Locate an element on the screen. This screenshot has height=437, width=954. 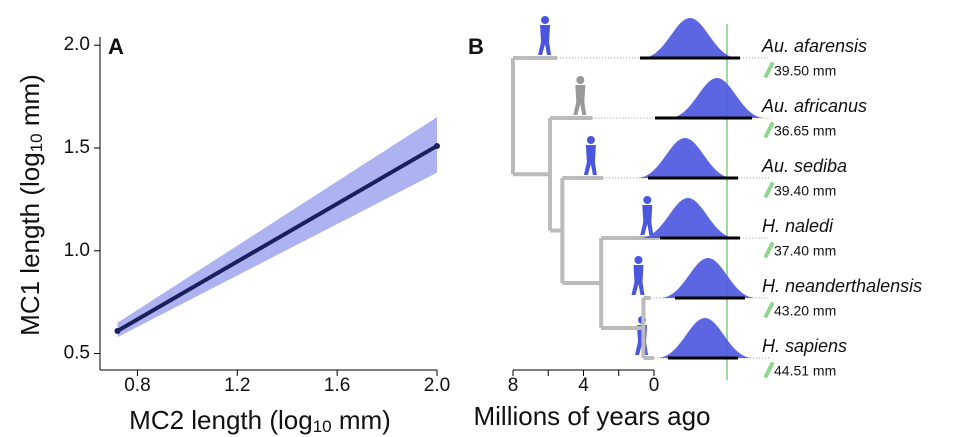
x-axis-label: MC2 length (log10 mm) is located at coordinates (260, 421).